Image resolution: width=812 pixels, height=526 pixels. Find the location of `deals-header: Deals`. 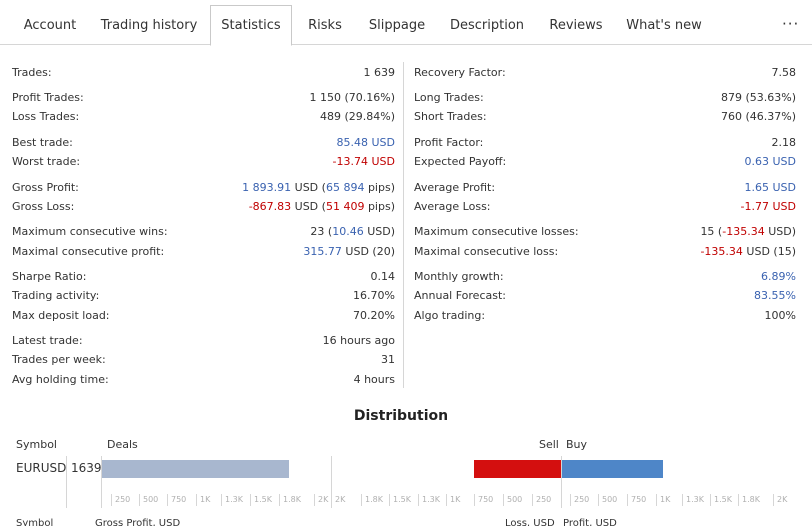

deals-header: Deals is located at coordinates (122, 444).